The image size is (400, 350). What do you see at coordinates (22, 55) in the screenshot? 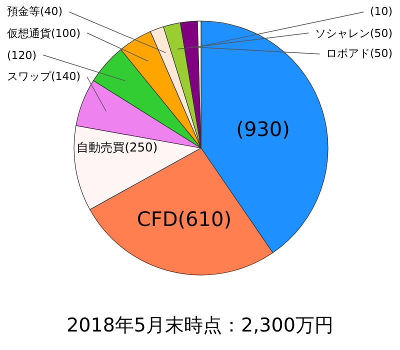
I see `data-label: (120)` at bounding box center [22, 55].